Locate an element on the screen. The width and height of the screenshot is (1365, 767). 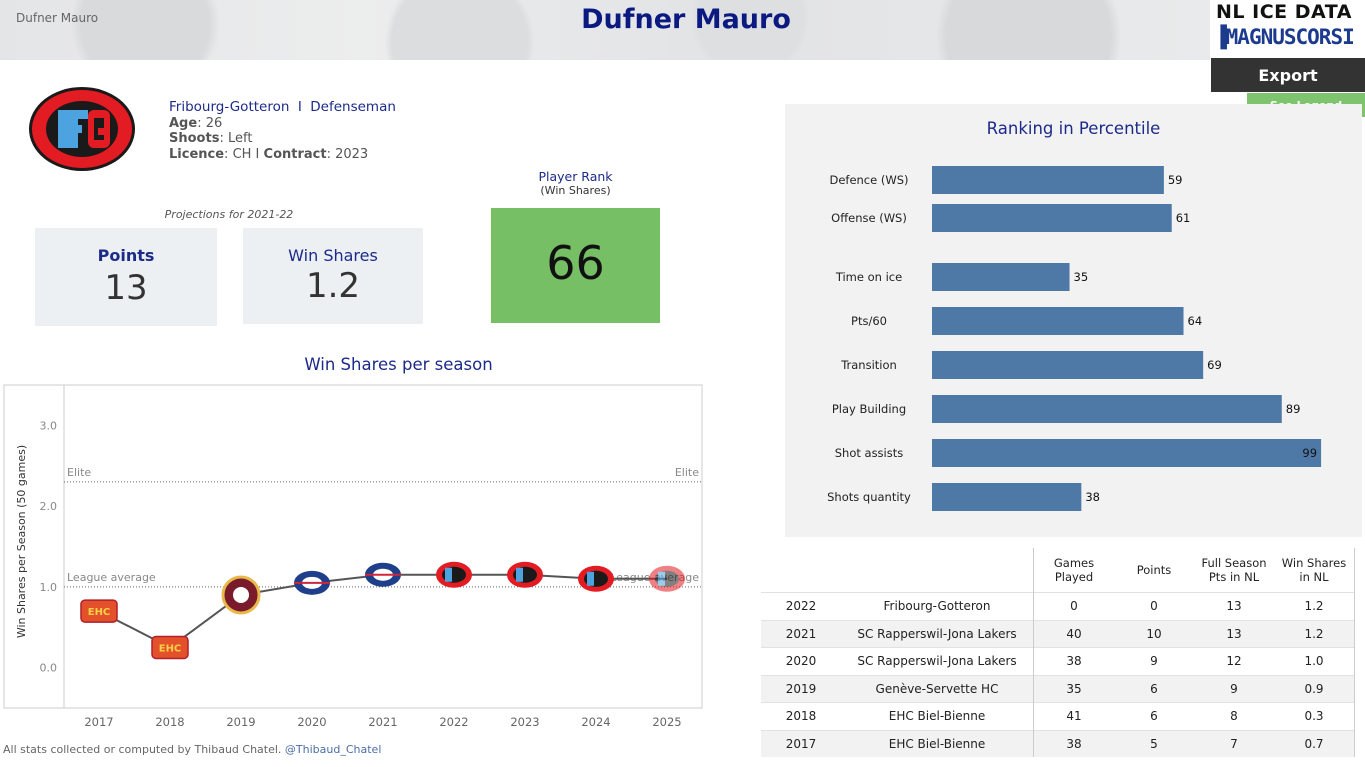
x-tick-label: 2023 is located at coordinates (524, 722).